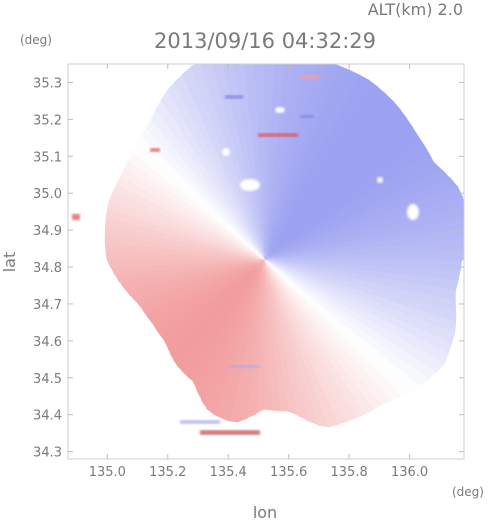  Describe the element at coordinates (47, 194) in the screenshot. I see `y-tick-label: 35.0` at that location.